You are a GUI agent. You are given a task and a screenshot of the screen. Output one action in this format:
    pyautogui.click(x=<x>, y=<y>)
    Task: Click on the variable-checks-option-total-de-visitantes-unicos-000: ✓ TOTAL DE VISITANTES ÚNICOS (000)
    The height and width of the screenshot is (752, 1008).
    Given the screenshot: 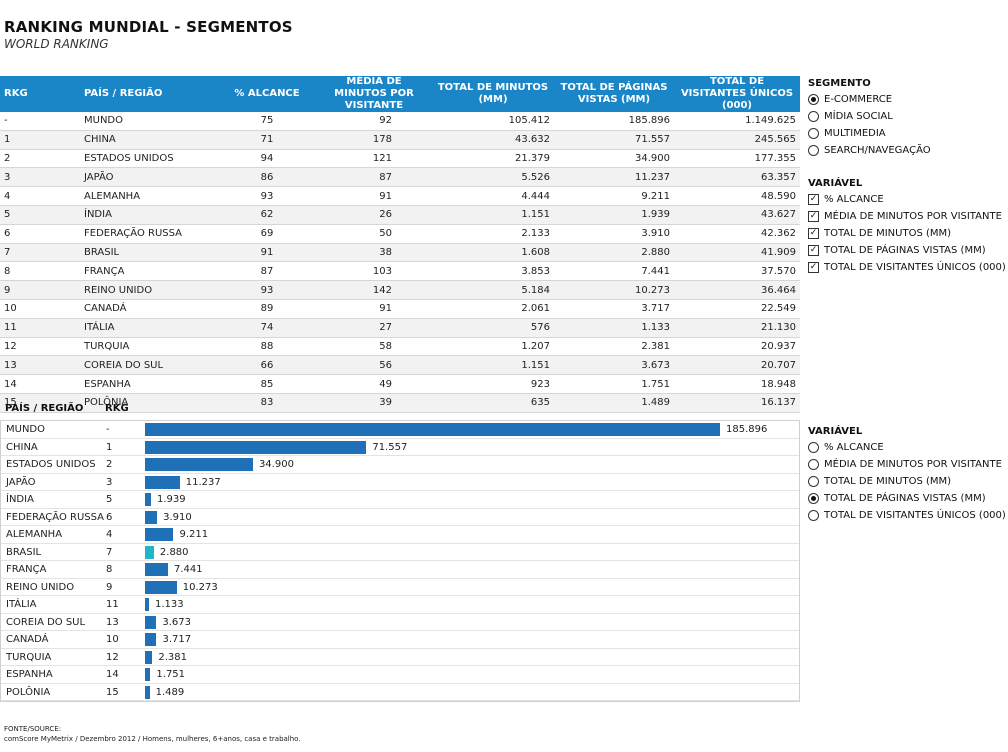 What is the action you would take?
    pyautogui.click(x=907, y=267)
    